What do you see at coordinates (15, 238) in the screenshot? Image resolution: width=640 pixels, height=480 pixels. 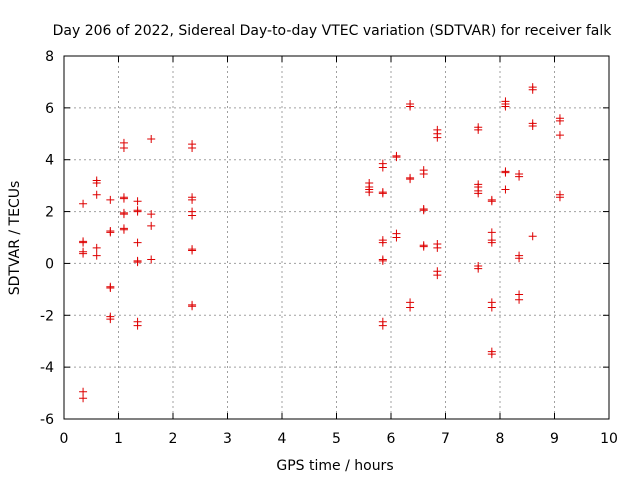 I see `y-axis-title: SDTVAR / TECUs` at bounding box center [15, 238].